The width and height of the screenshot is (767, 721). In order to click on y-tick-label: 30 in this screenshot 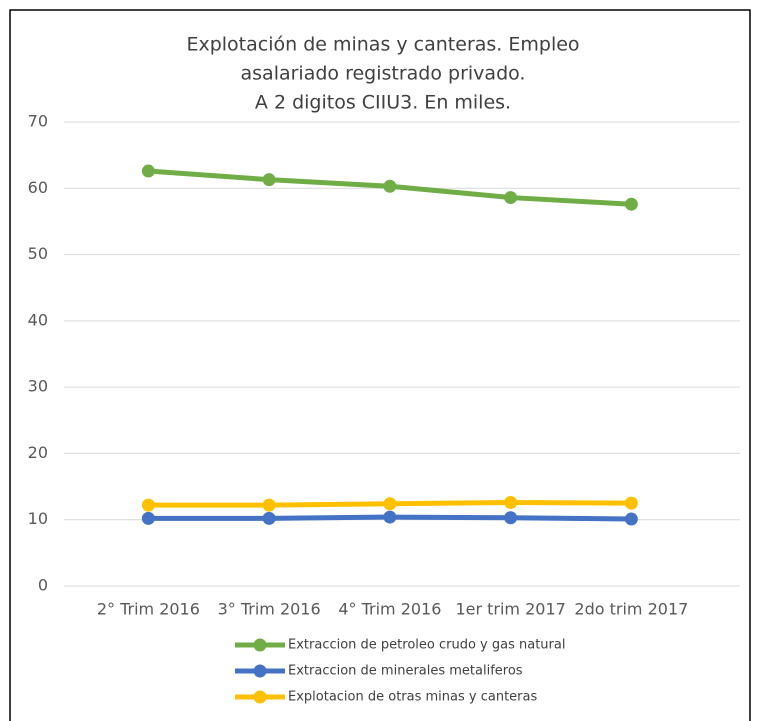, I will do `click(38, 386)`.